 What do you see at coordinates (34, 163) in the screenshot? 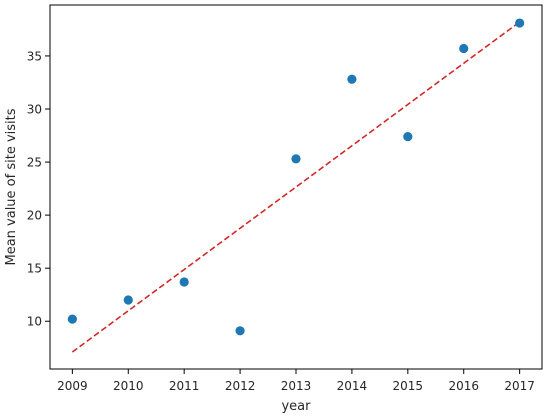
I see `y-tick-label: 25` at bounding box center [34, 163].